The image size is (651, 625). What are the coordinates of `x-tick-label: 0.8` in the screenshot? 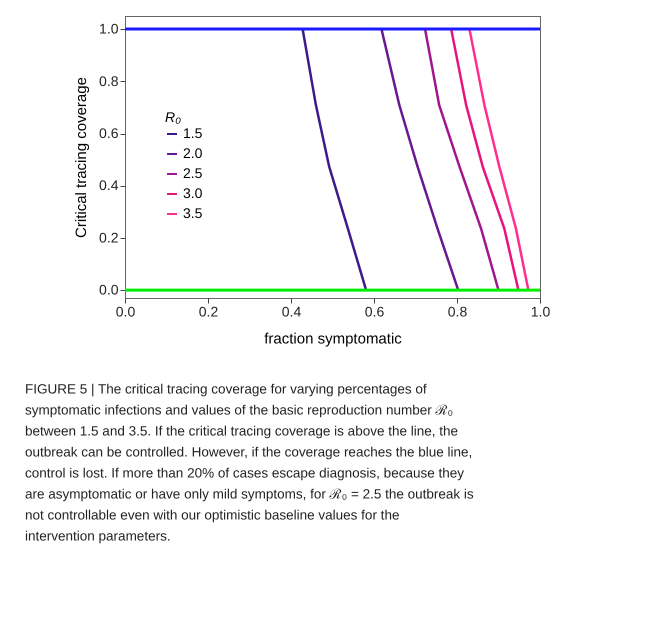 It's located at (458, 312).